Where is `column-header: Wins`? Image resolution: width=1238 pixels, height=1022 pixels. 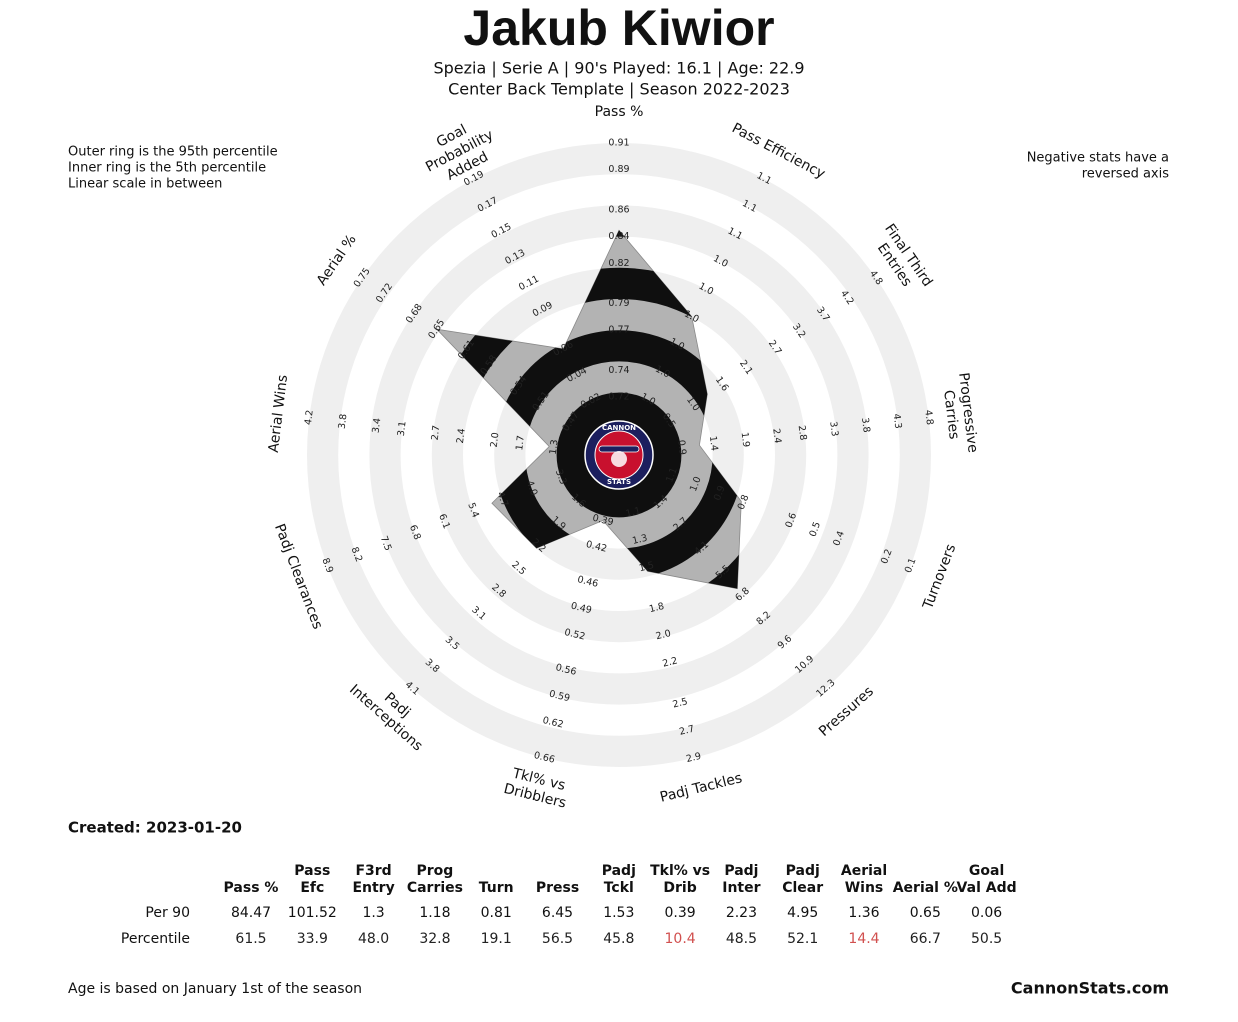
column-header: Wins is located at coordinates (864, 888).